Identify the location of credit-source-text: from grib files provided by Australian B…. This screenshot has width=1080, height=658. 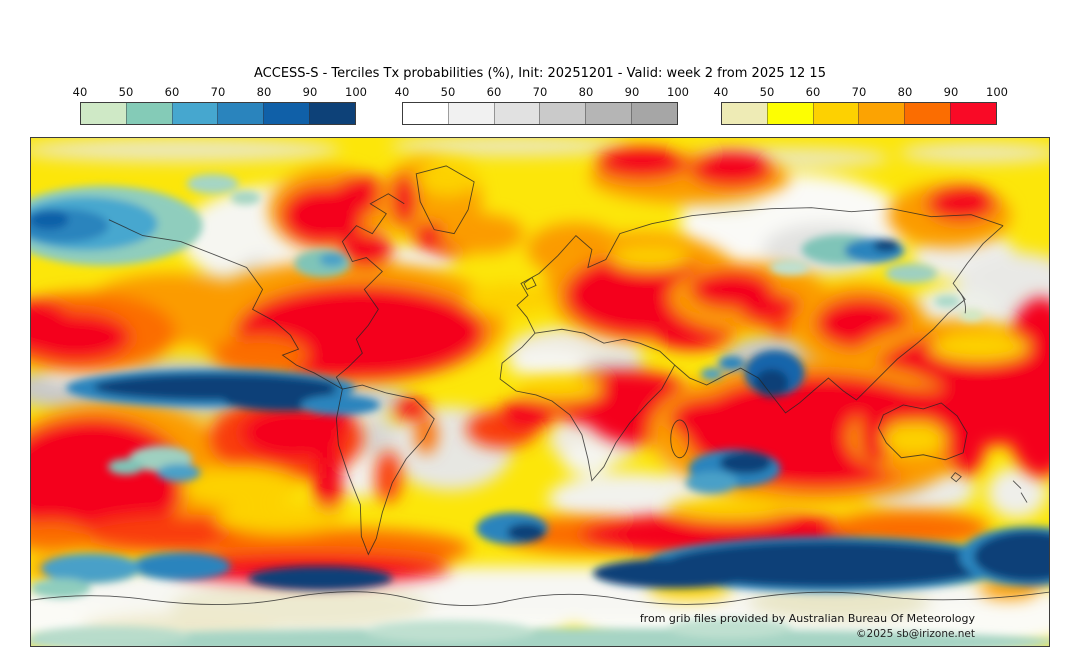
(807, 618).